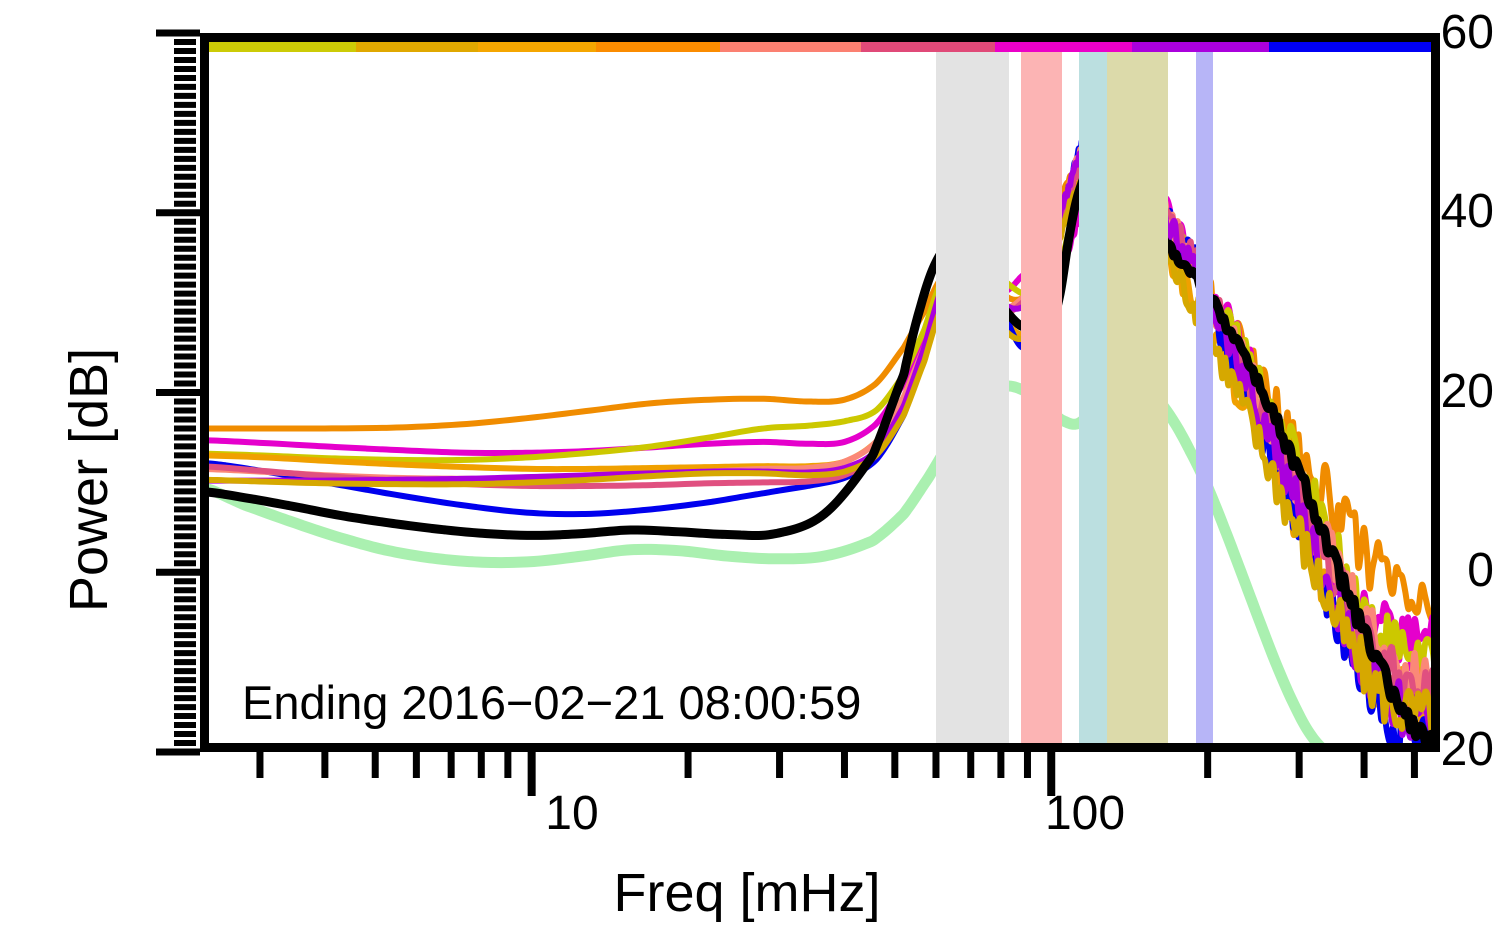 Image resolution: width=1494 pixels, height=952 pixels. What do you see at coordinates (972, 392) in the screenshot?
I see `band-gray` at bounding box center [972, 392].